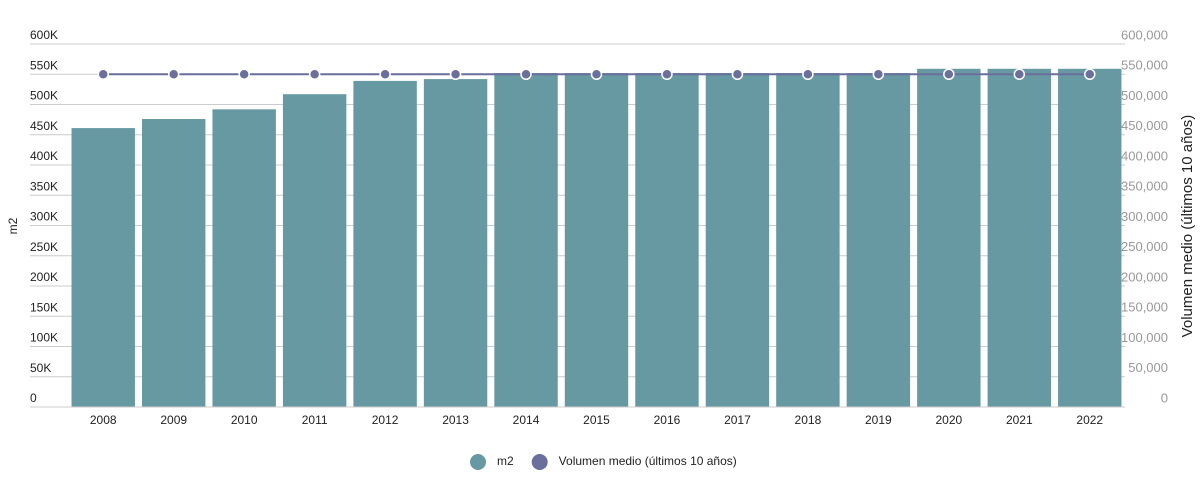 Image resolution: width=1200 pixels, height=500 pixels. What do you see at coordinates (44, 307) in the screenshot?
I see `y-tick-label: 150K` at bounding box center [44, 307].